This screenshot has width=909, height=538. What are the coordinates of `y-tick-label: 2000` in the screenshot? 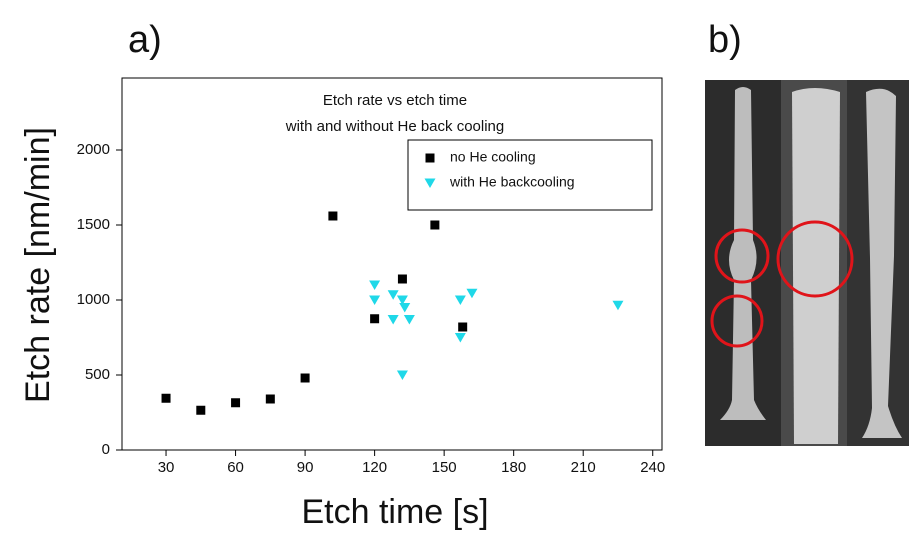 It's located at (93, 149).